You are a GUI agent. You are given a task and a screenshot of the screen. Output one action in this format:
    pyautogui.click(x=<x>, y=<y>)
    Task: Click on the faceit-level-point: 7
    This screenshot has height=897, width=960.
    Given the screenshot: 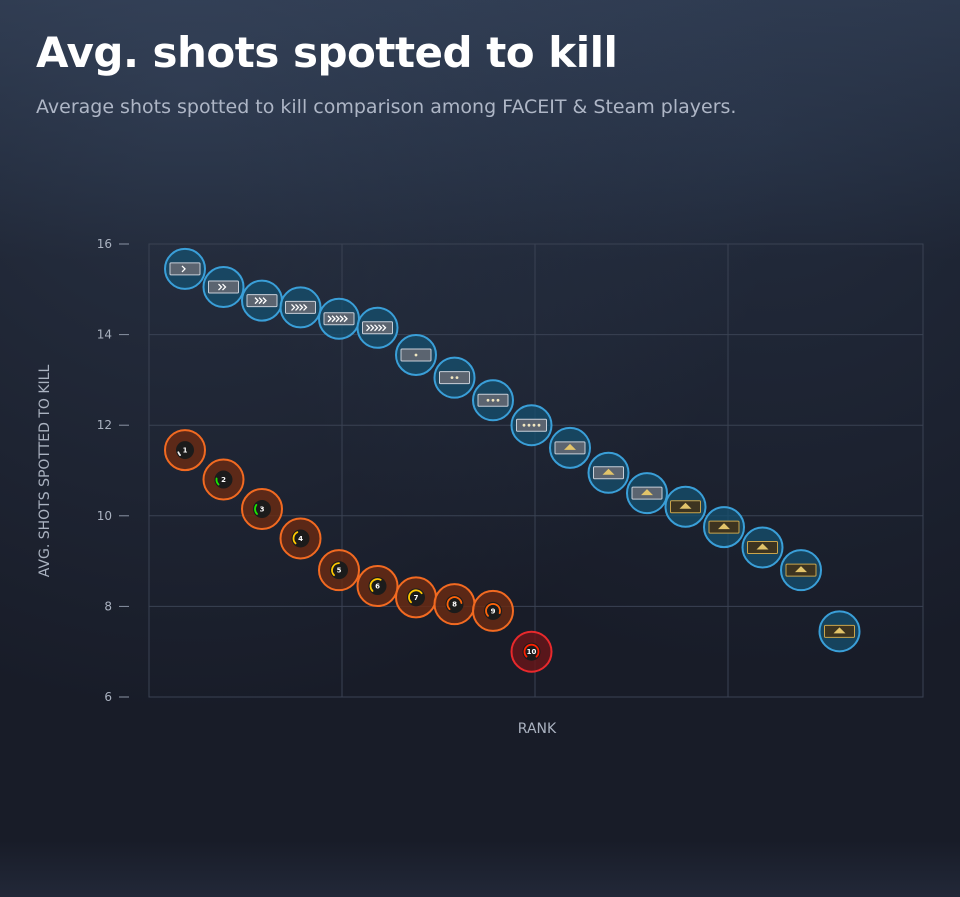 What is the action you would take?
    pyautogui.click(x=416, y=597)
    